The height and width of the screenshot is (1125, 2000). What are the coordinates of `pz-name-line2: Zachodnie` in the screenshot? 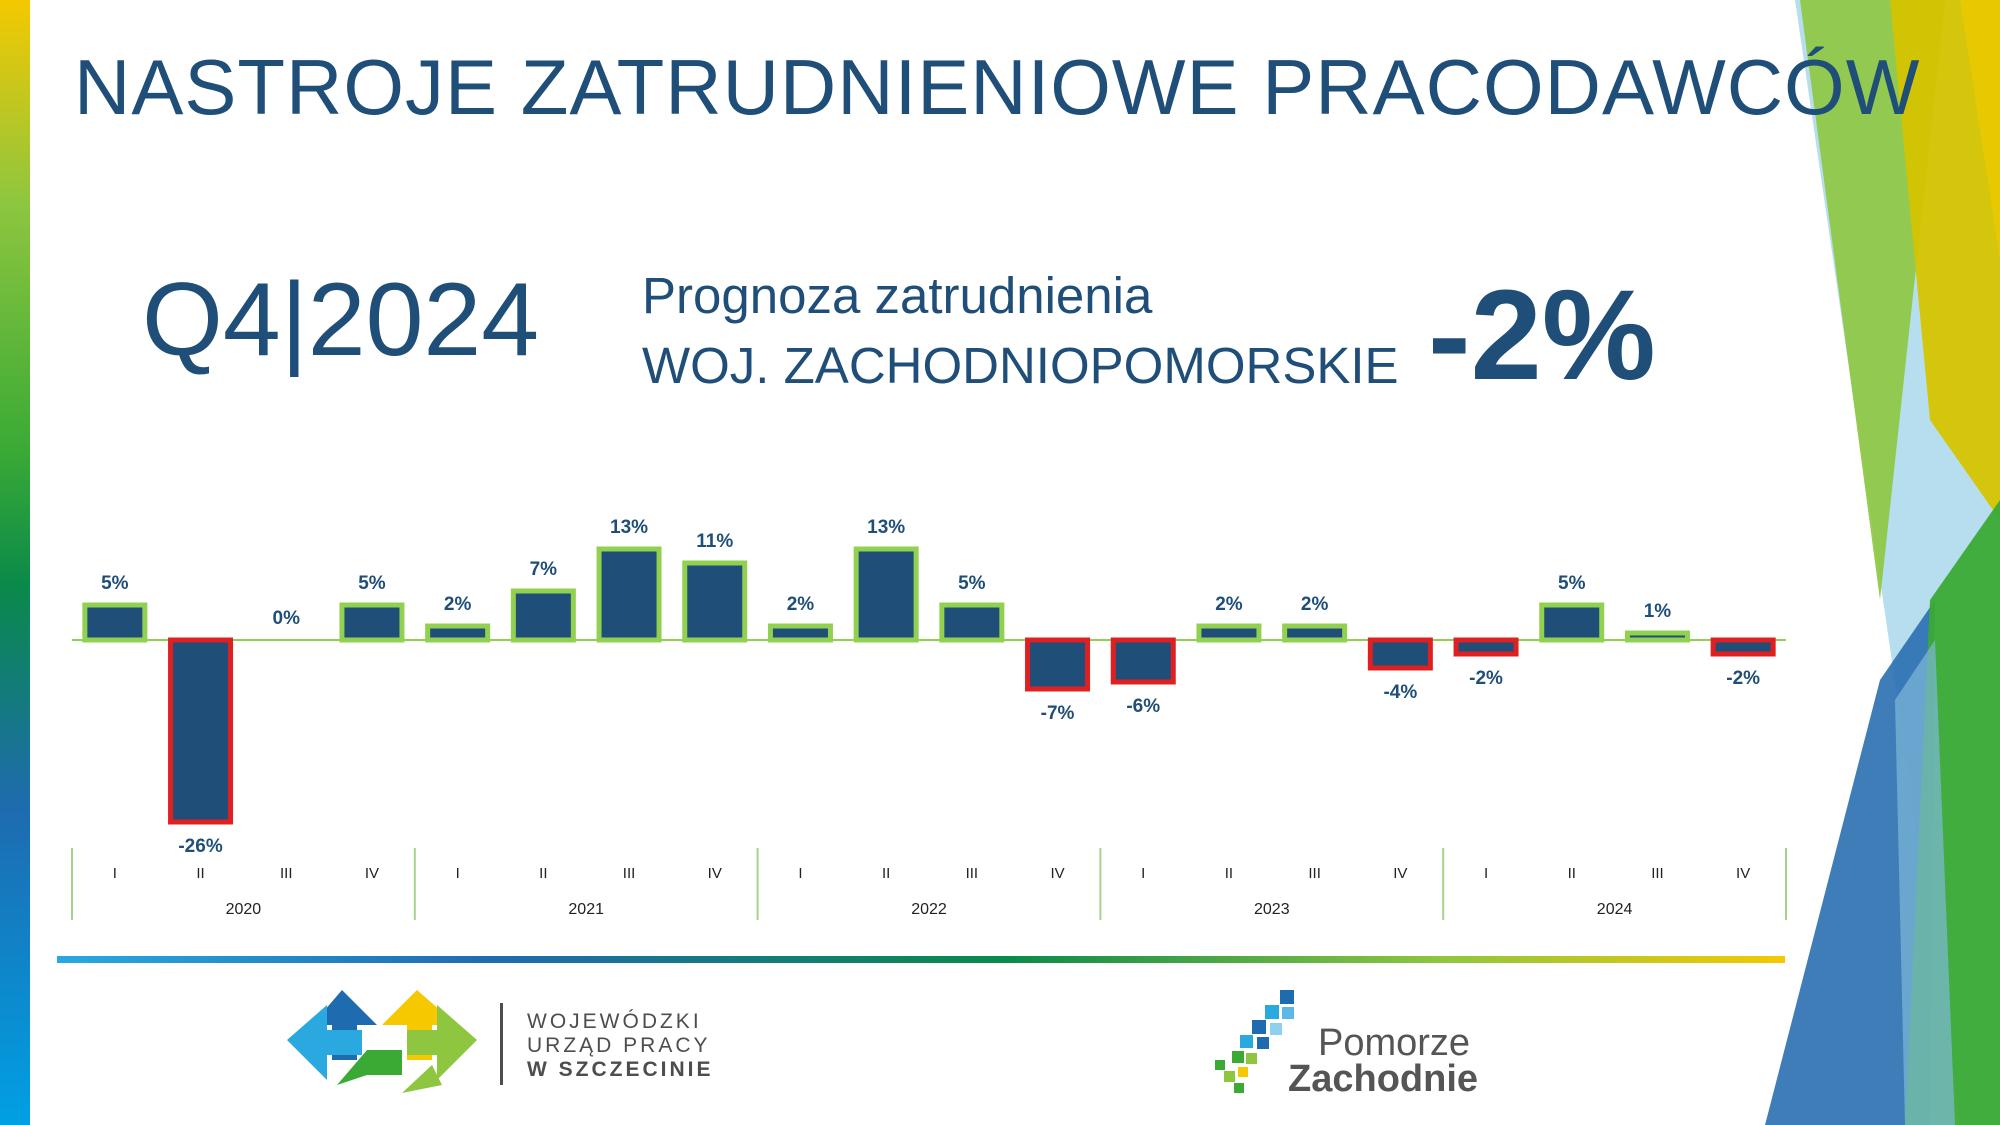 It's located at (1383, 1079).